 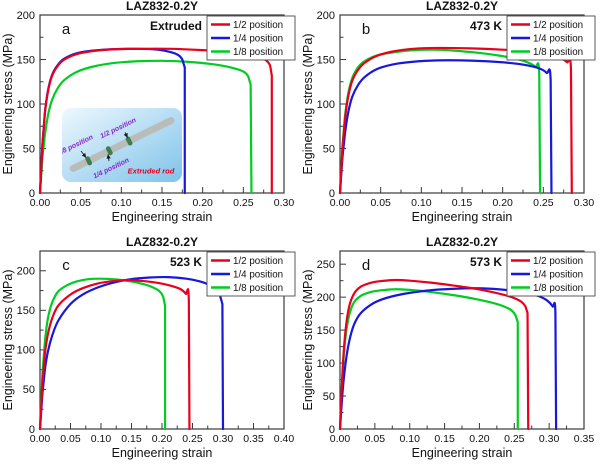 What do you see at coordinates (284, 439) in the screenshot?
I see `x-tick-label: 0.40` at bounding box center [284, 439].